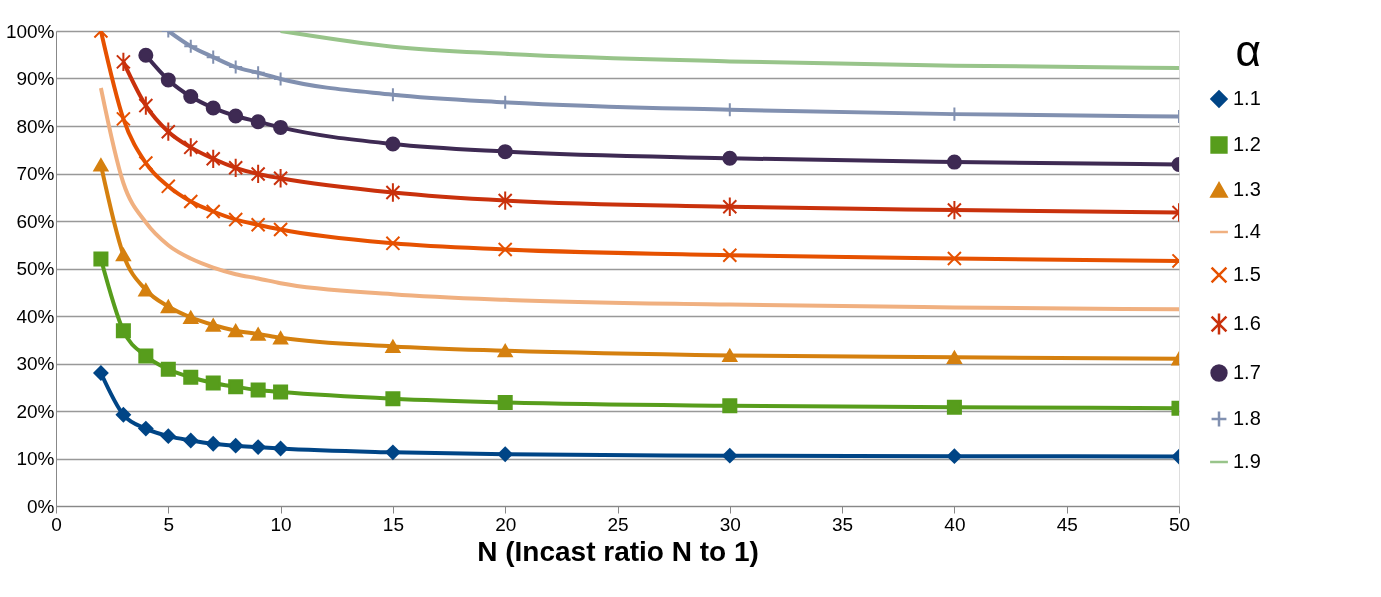 This screenshot has height=597, width=1381. Describe the element at coordinates (1247, 323) in the screenshot. I see `legend-label: 1.6` at that location.